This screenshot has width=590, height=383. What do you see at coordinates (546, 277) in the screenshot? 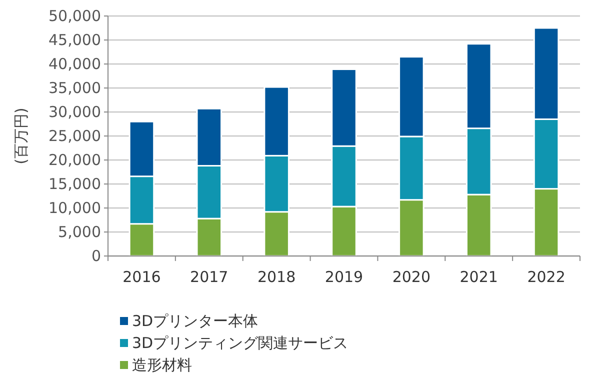
I see `x-tick-label: 2022` at bounding box center [546, 277].